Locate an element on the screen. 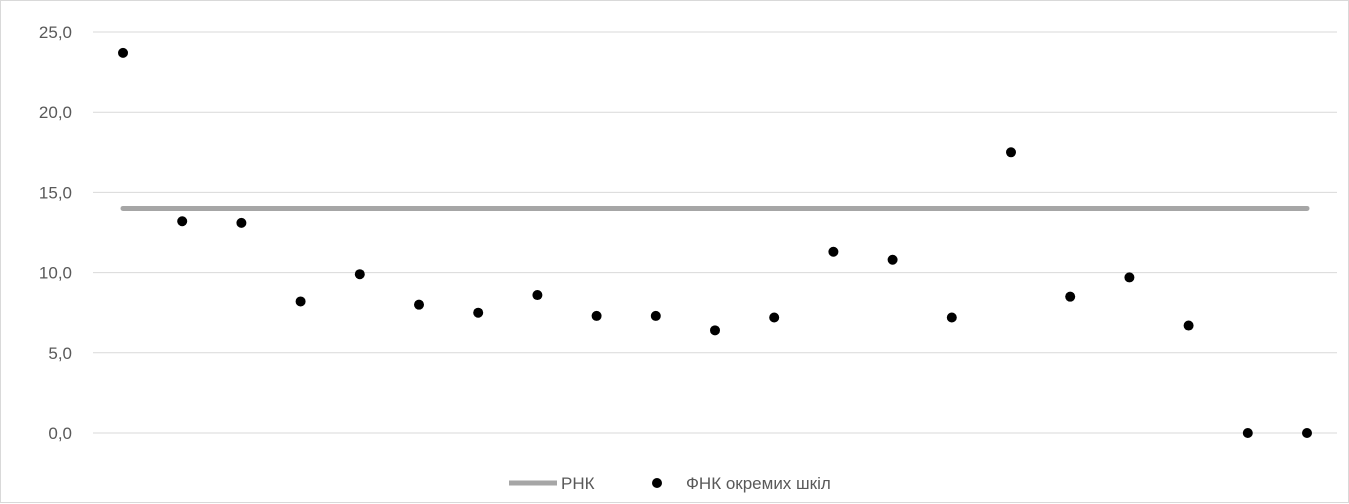 The width and height of the screenshot is (1349, 504). y-tick-label: 10,0 is located at coordinates (55, 273).